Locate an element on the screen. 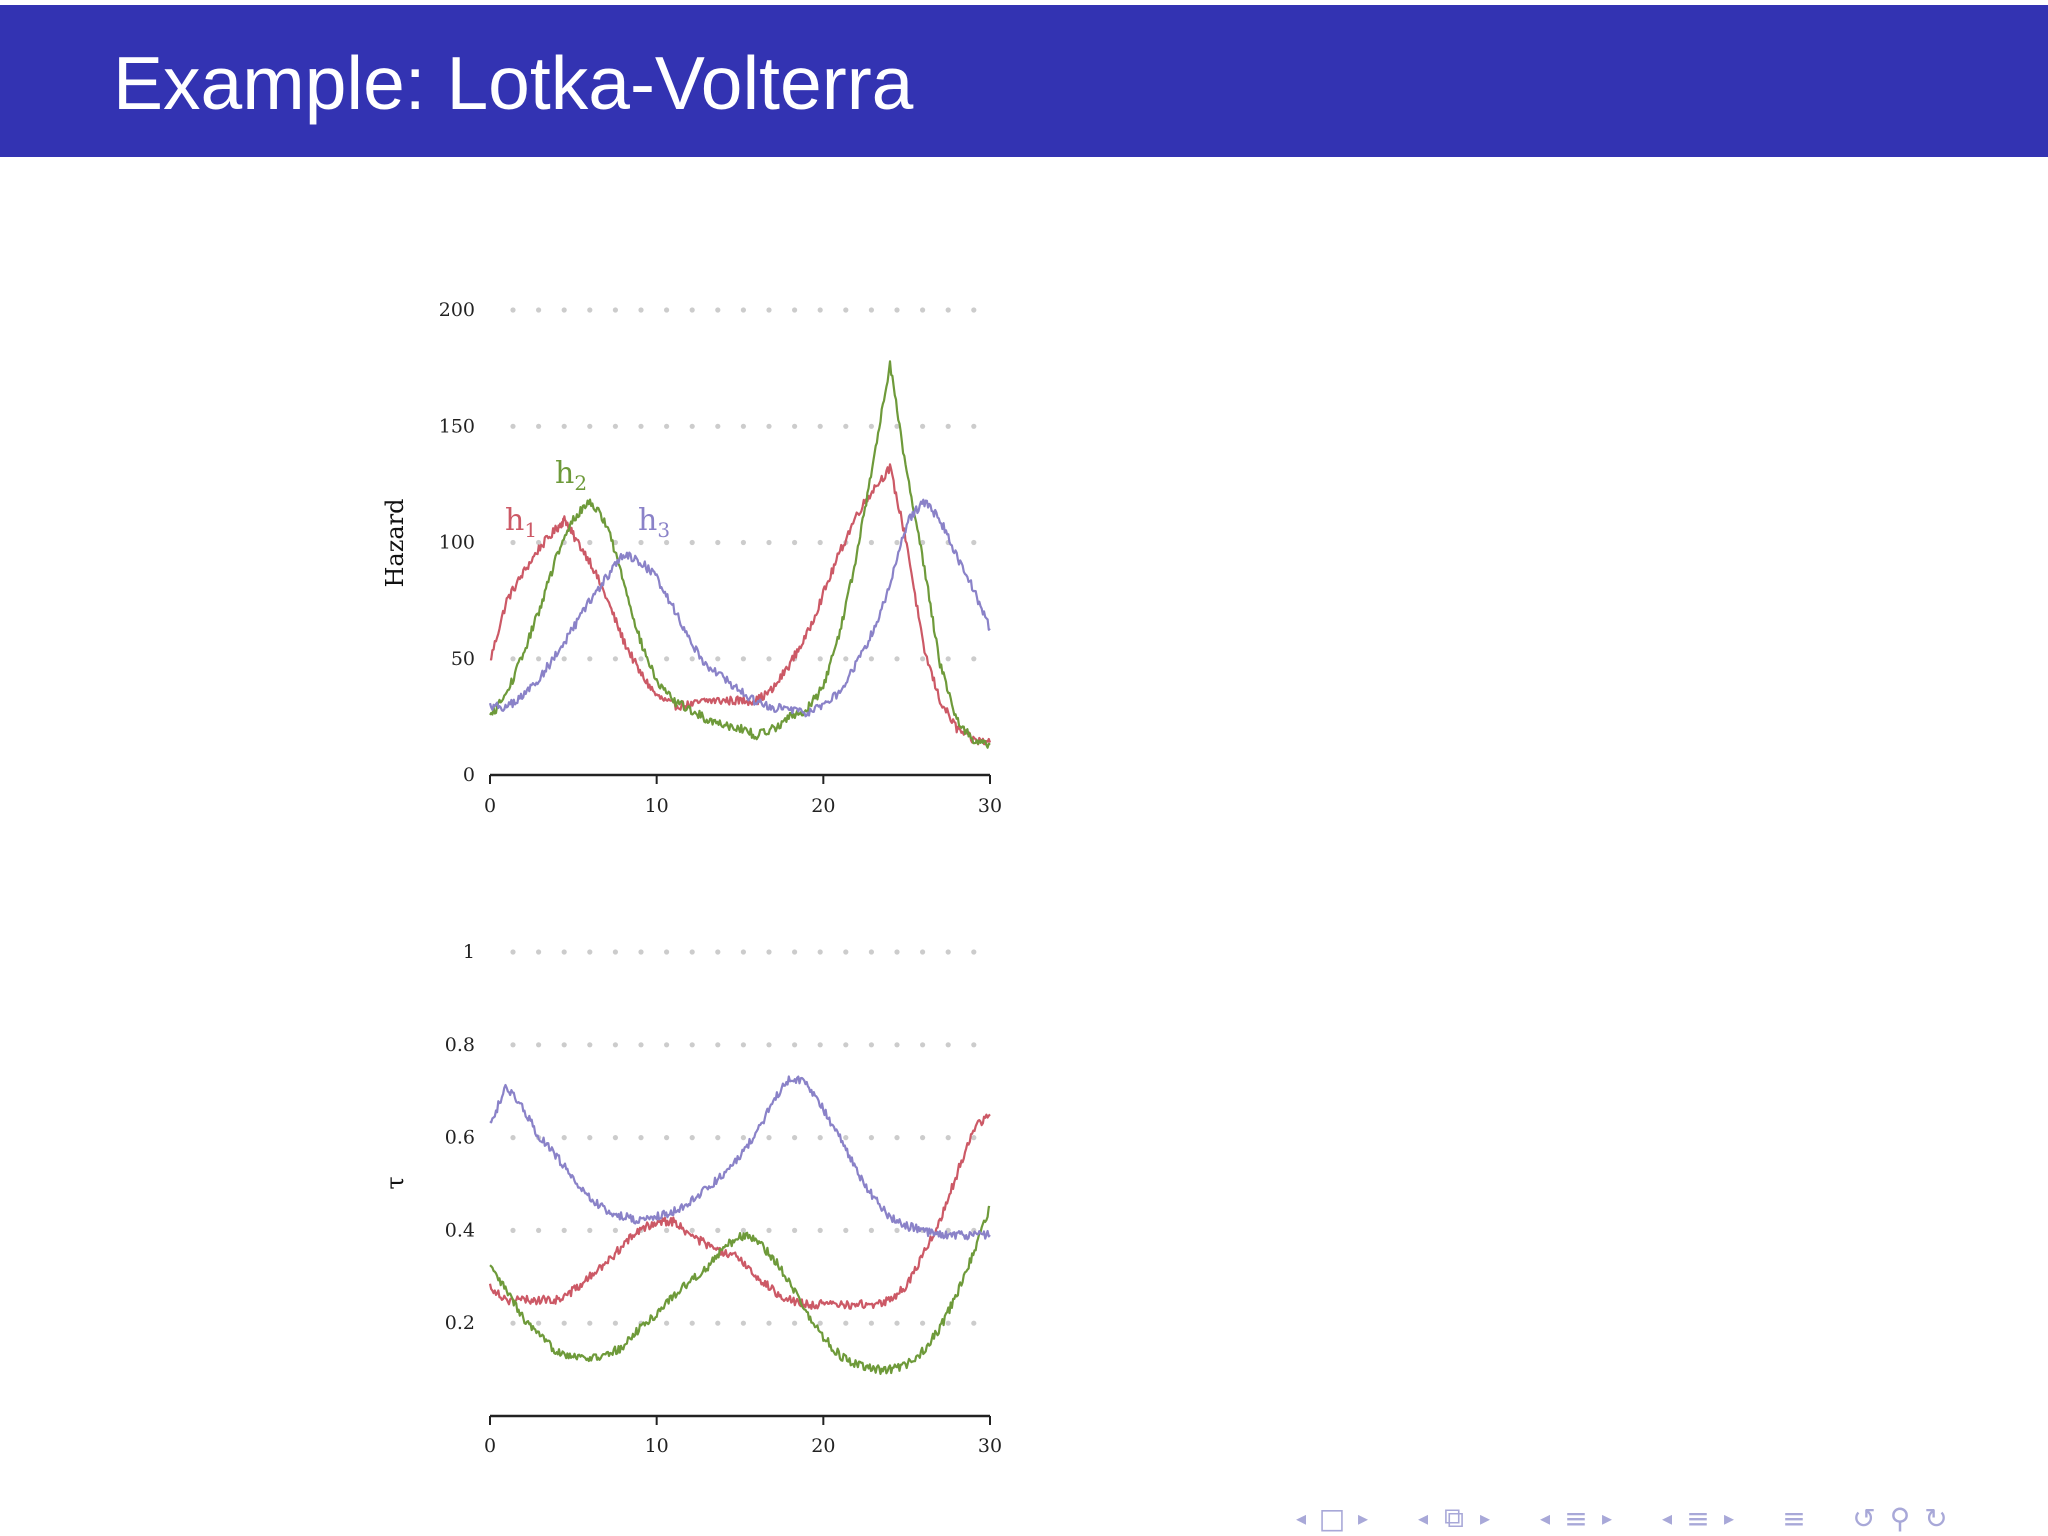 The height and width of the screenshot is (1536, 2048). series-label: h1 is located at coordinates (521, 522).